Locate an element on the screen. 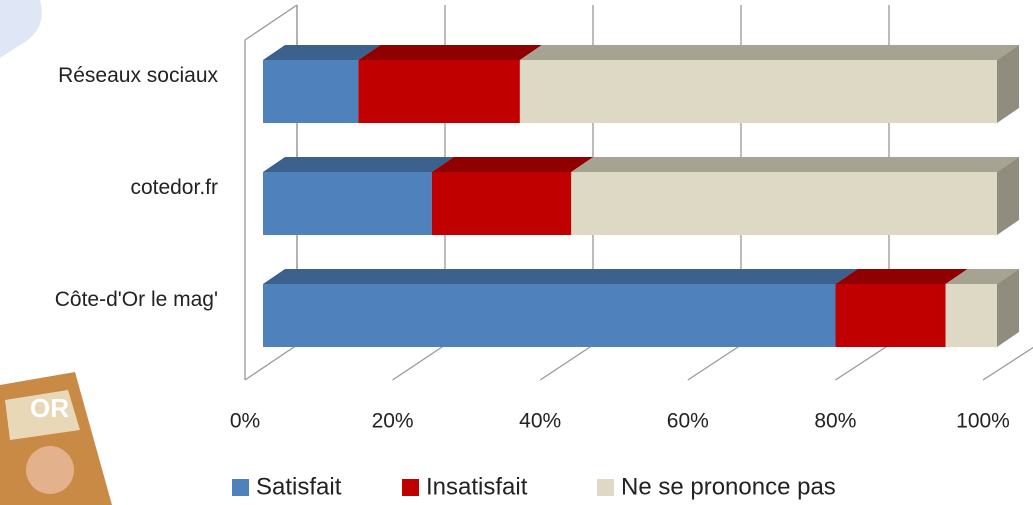 The height and width of the screenshot is (505, 1033). decor-magazine: OR is located at coordinates (56, 438).